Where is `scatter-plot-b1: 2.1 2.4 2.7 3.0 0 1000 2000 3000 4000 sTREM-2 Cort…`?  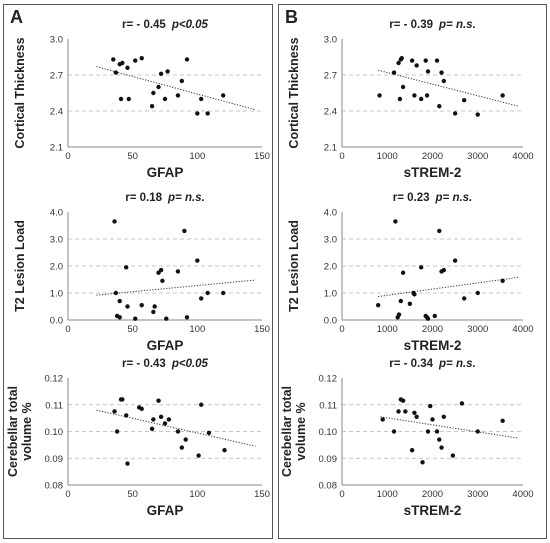
scatter-plot-b1: 2.1 2.4 2.7 3.0 0 1000 2000 3000 4000 sTREM-2 Cort… is located at coordinates (410, 99).